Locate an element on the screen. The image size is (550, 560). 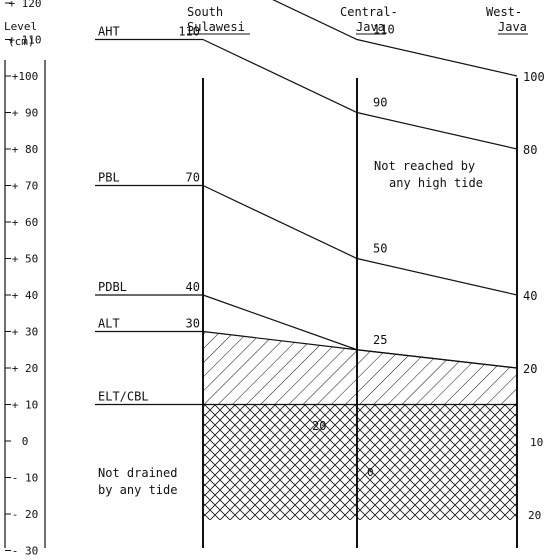
scale-unit: (cm) is located at coordinates (21, 41).